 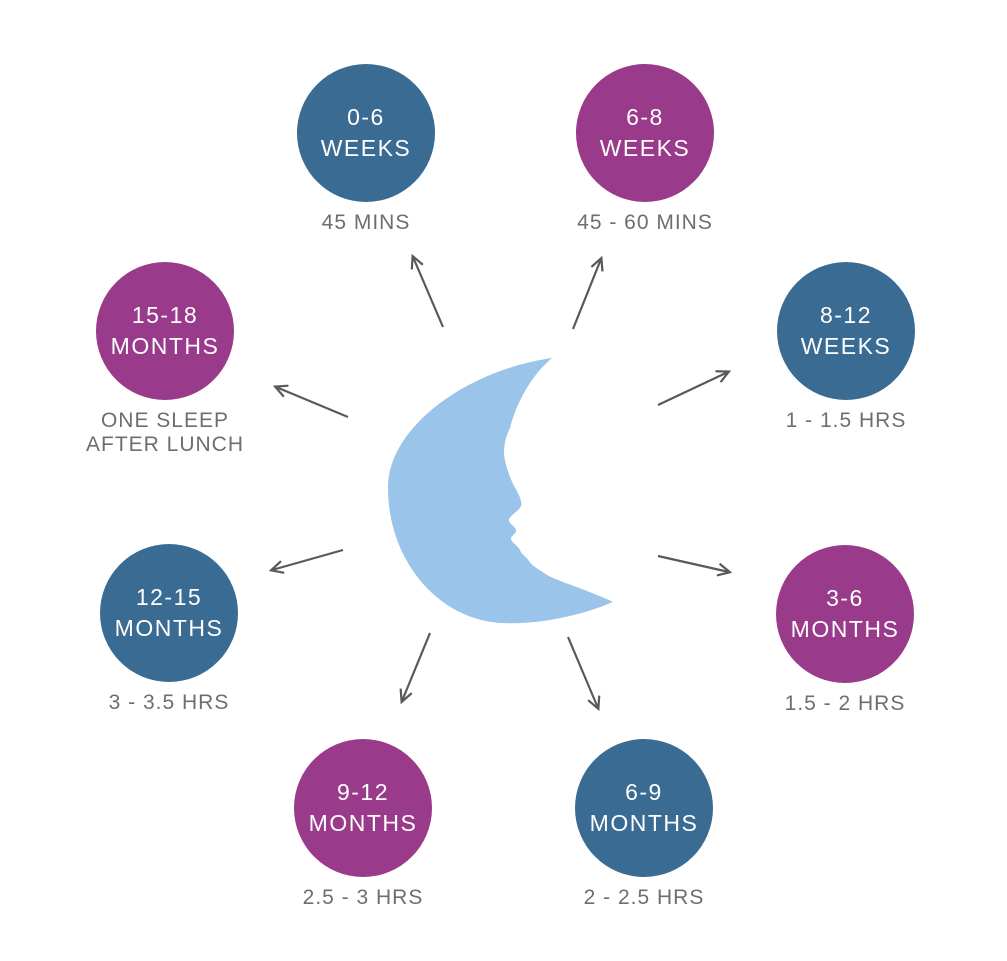 I want to click on age-label: 6-8 WEEKS, so click(x=645, y=133).